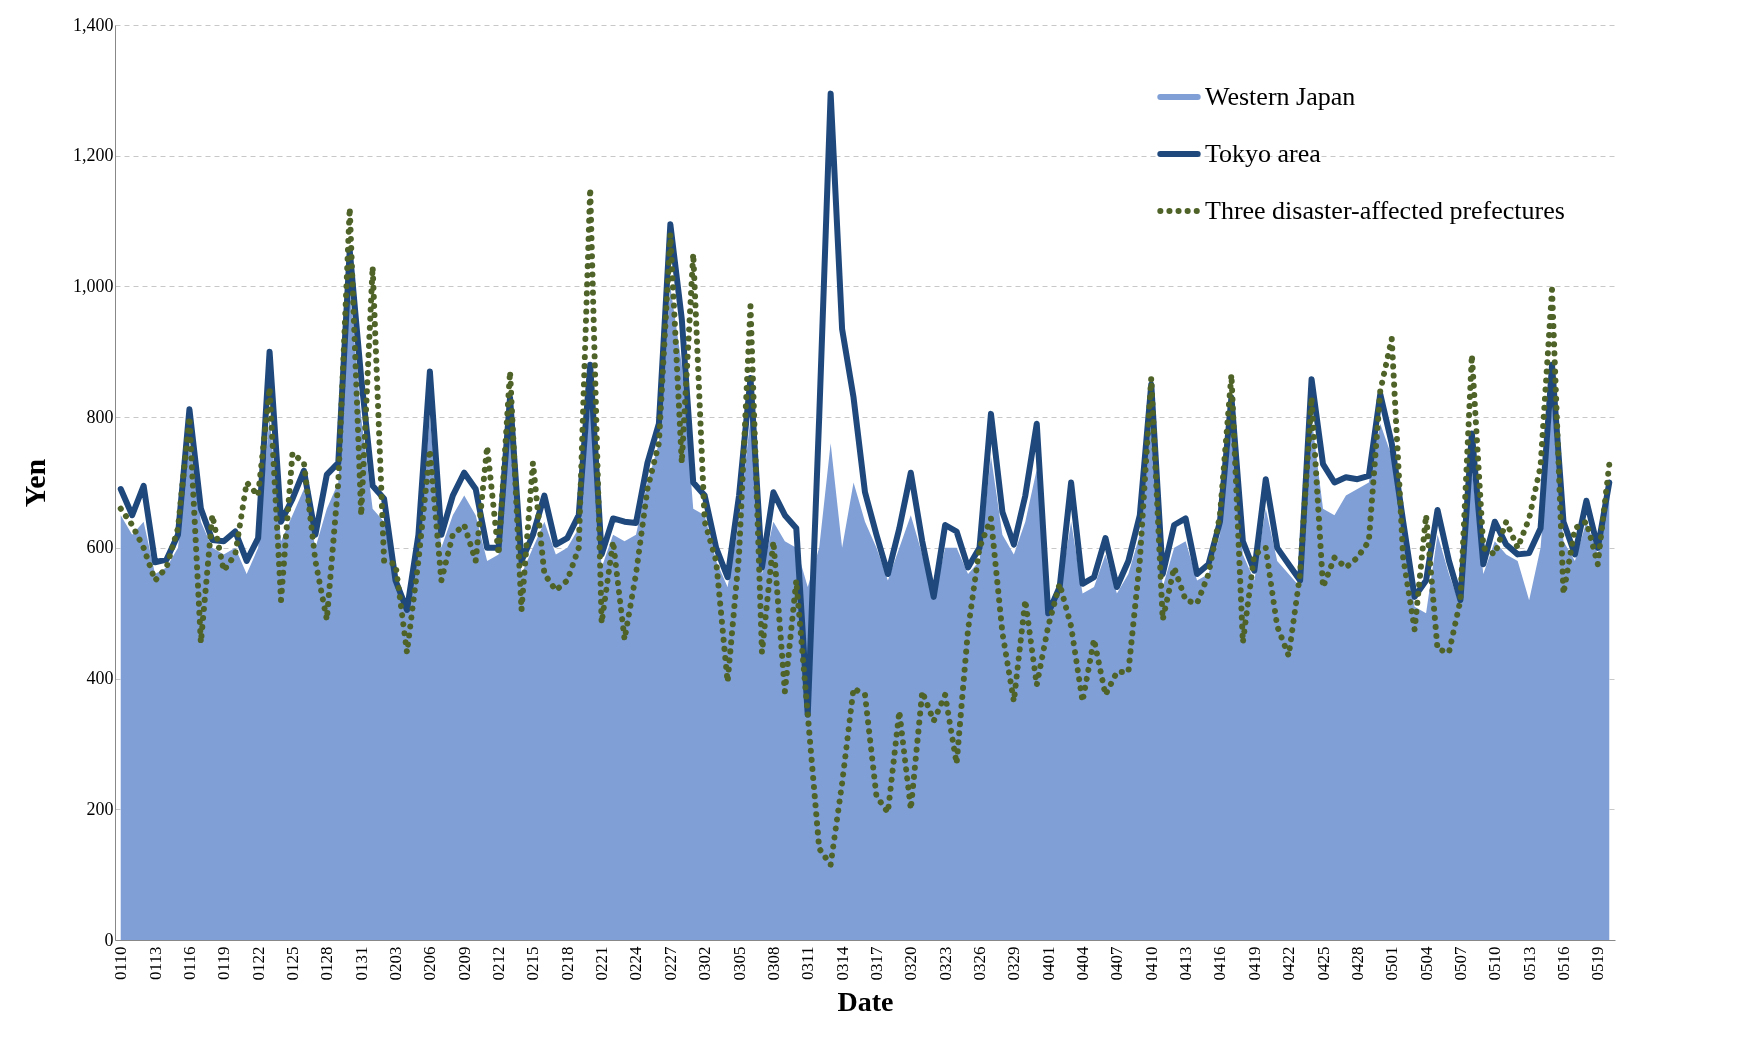 The width and height of the screenshot is (1749, 1063). I want to click on x-tick-label: 0329, so click(1014, 963).